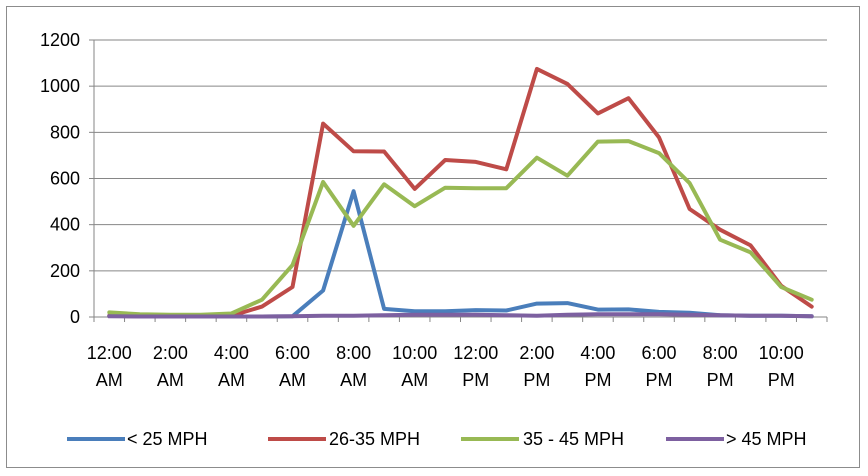 This screenshot has width=868, height=476. Describe the element at coordinates (292, 366) in the screenshot. I see `x-tick-label: 6:00 AM` at that location.